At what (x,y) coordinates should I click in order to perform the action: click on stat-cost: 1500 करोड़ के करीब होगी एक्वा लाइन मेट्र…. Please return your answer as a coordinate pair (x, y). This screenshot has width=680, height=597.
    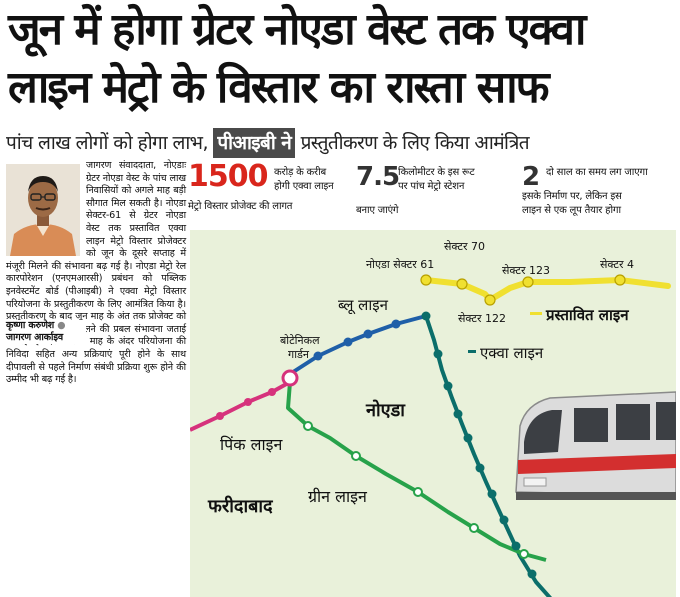
    Looking at the image, I should click on (261, 186).